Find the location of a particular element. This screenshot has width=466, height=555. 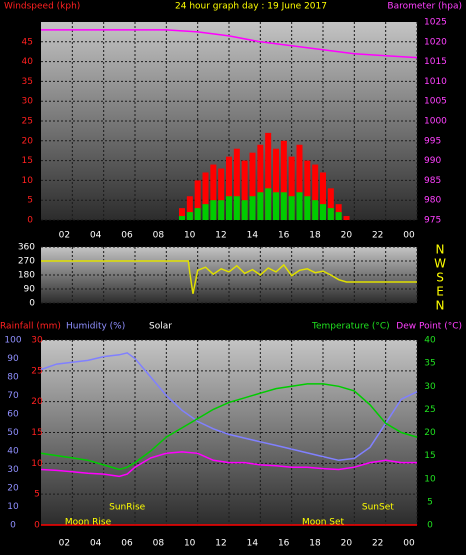

x-tick-label: 08 is located at coordinates (159, 544).